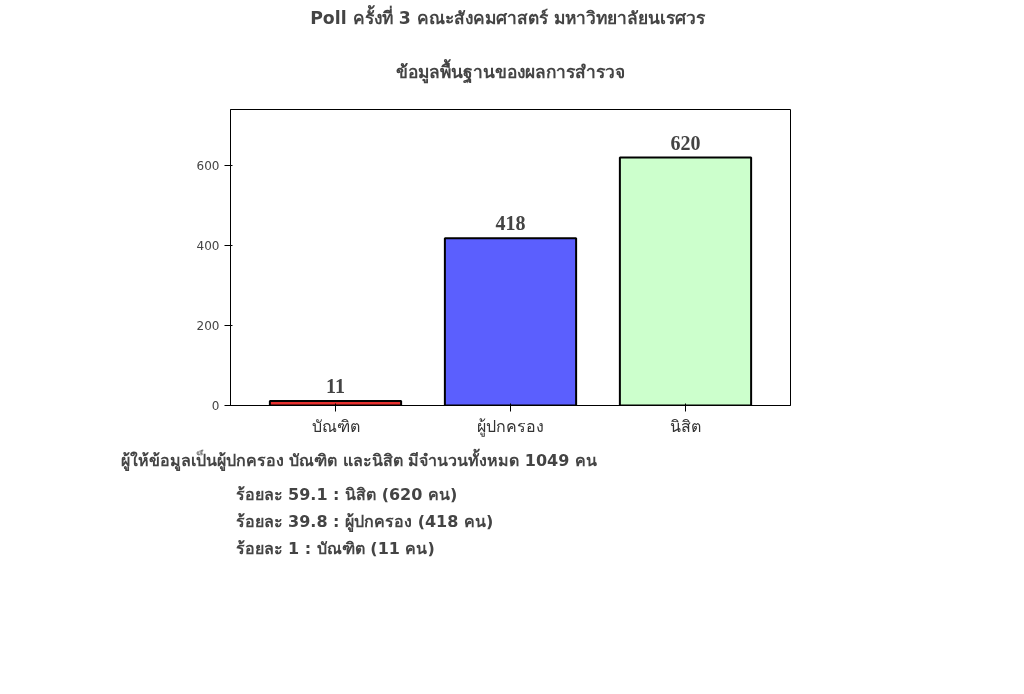  What do you see at coordinates (208, 166) in the screenshot?
I see `y-tick-label: 600` at bounding box center [208, 166].